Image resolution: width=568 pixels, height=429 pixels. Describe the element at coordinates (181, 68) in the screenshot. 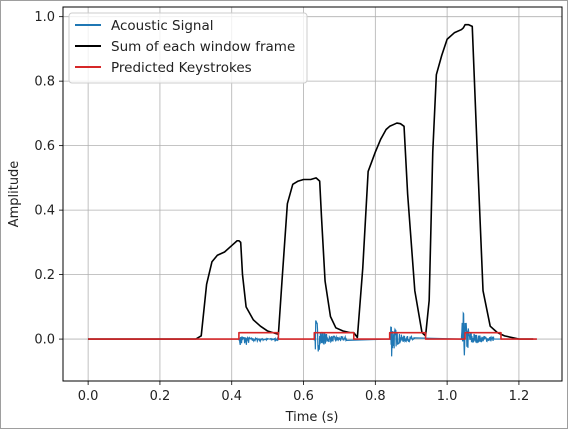

I see `legend-label-predicted-keystrokes: Predicted Keystrokes` at that location.